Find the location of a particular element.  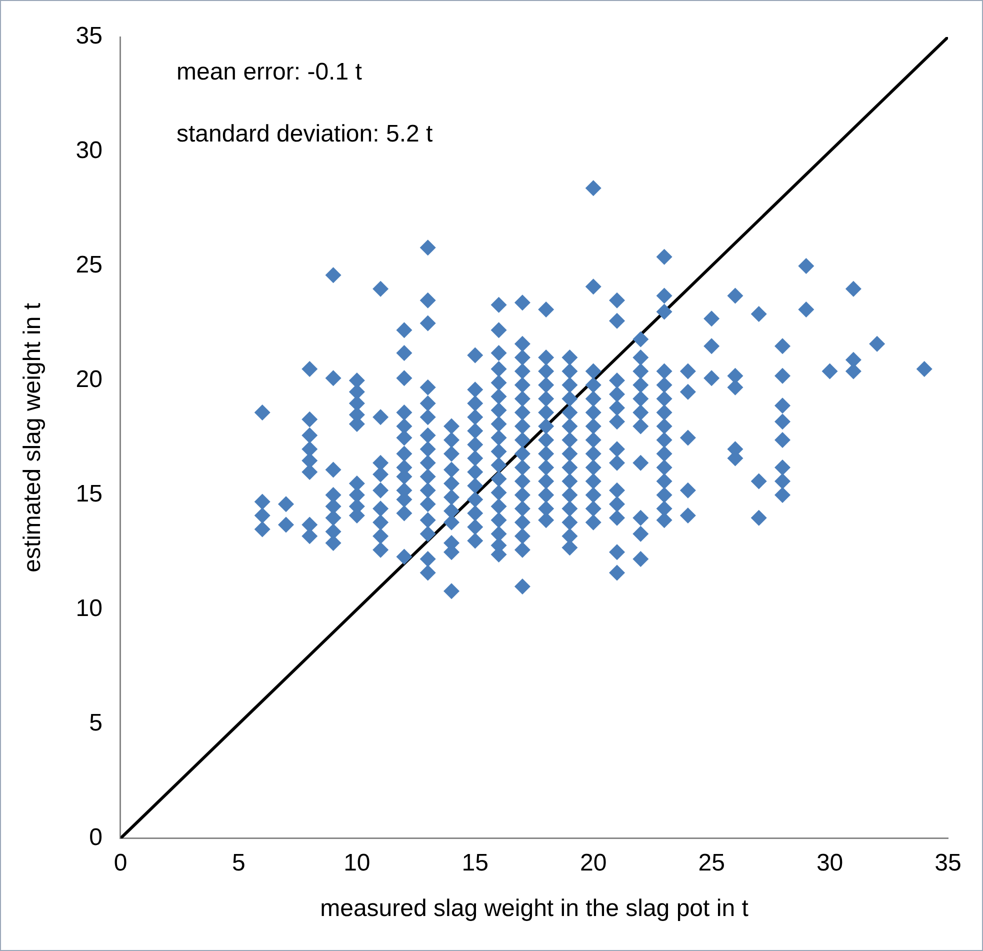

y-axis-title: estimated slag weight in t is located at coordinates (32, 437).